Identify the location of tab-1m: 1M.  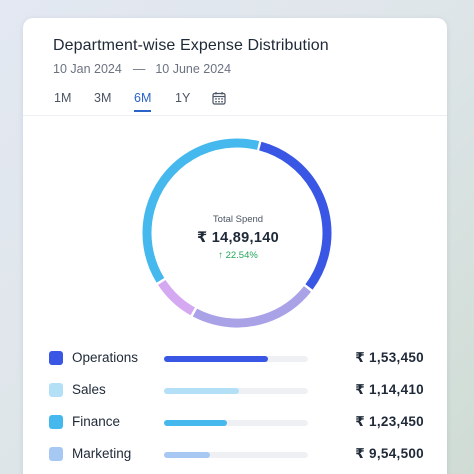
(63, 98).